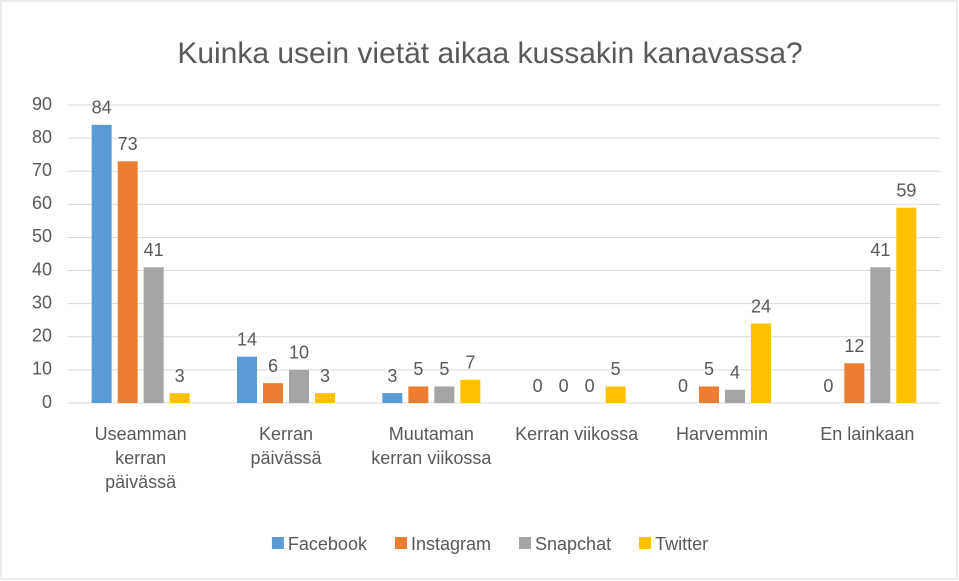  What do you see at coordinates (128, 144) in the screenshot?
I see `data-label: 73` at bounding box center [128, 144].